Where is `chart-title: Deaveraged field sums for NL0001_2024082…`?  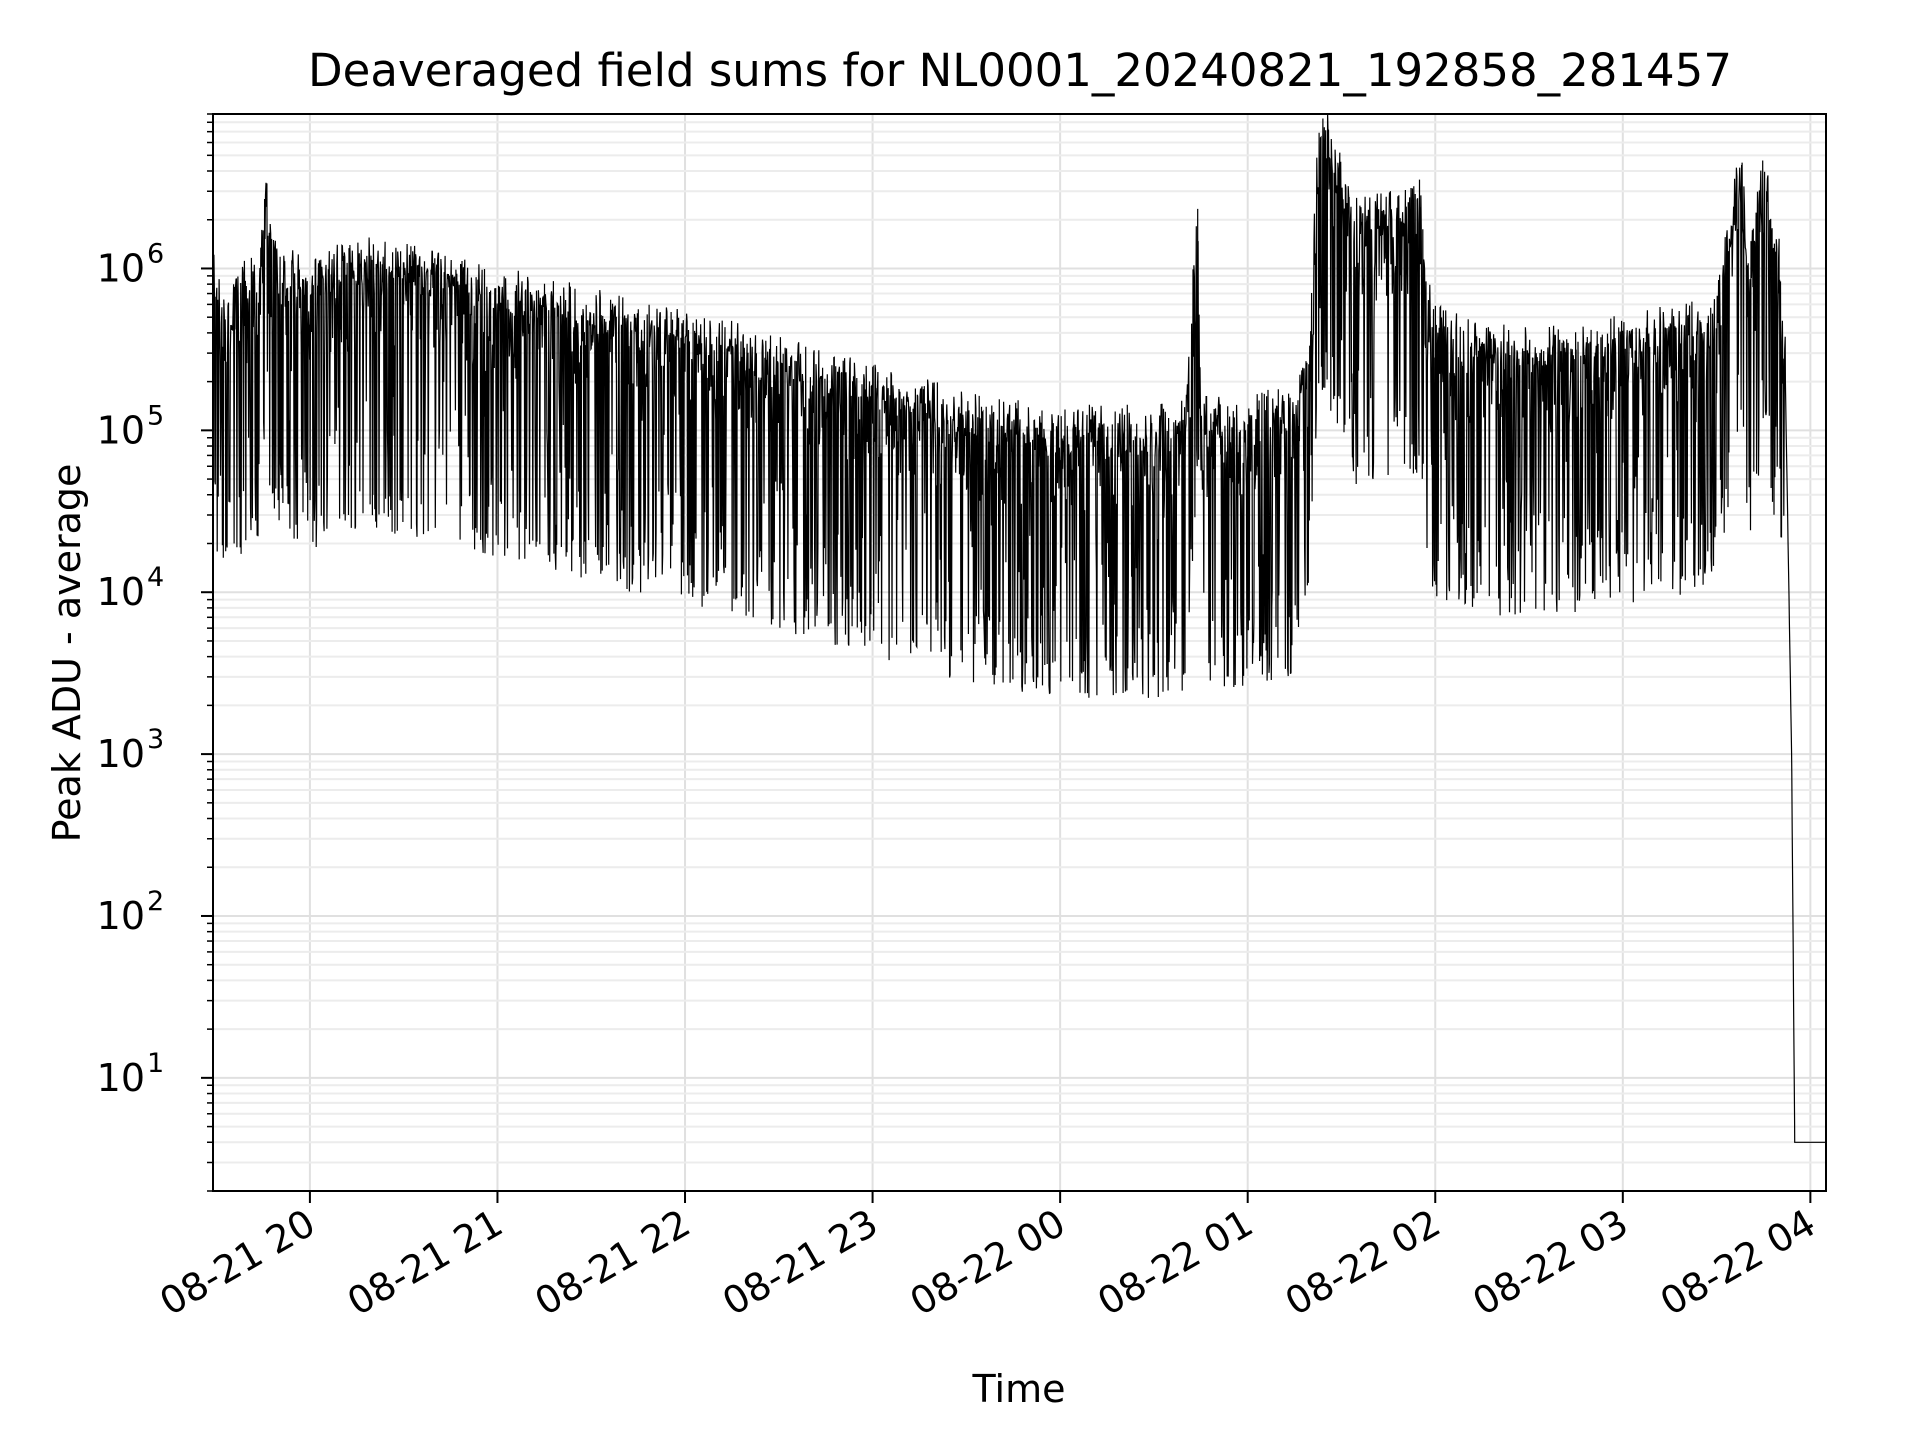 chart-title: Deaveraged field sums for NL0001_2024082… is located at coordinates (1020, 70).